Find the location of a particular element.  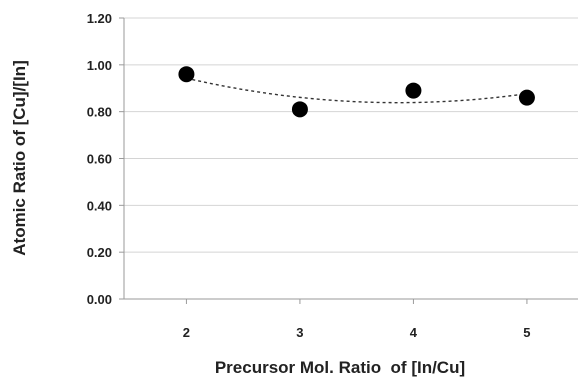

x-axis-title: Precursor Mol. Ratio of [In/Cu] is located at coordinates (340, 367).